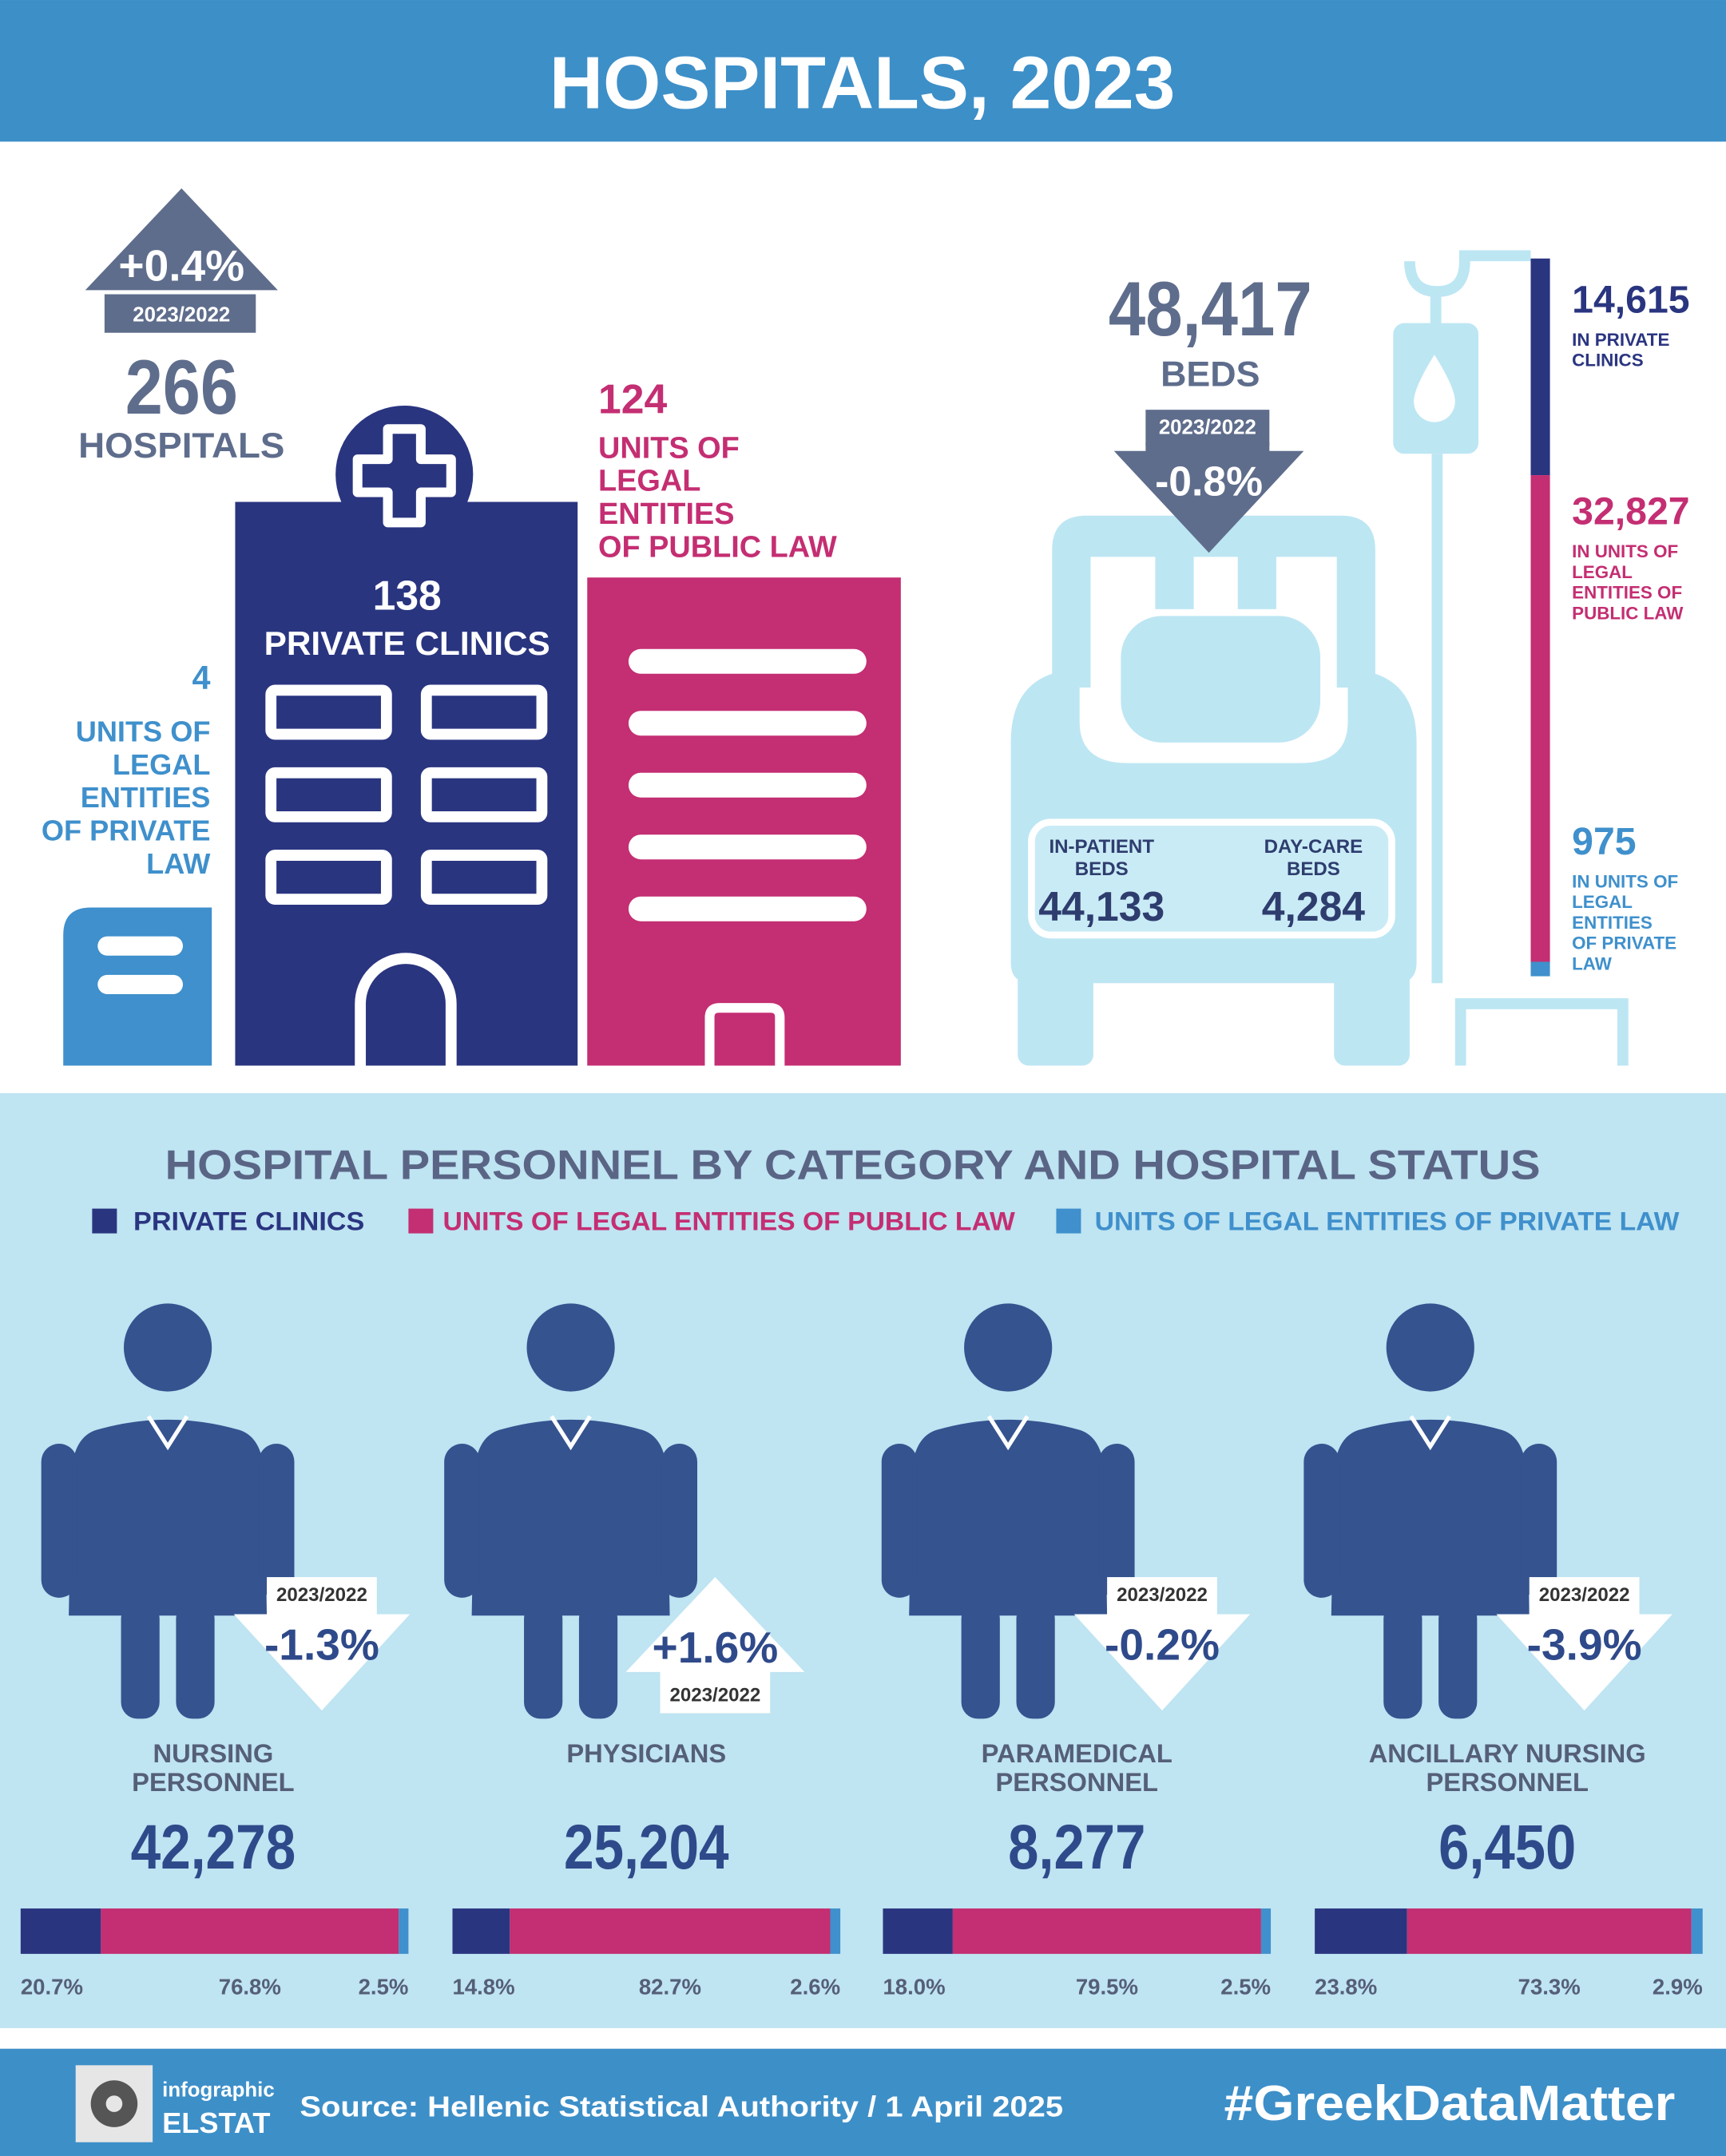 This screenshot has height=2156, width=1726. What do you see at coordinates (815, 1987) in the screenshot?
I see `share-label: 2.6%` at bounding box center [815, 1987].